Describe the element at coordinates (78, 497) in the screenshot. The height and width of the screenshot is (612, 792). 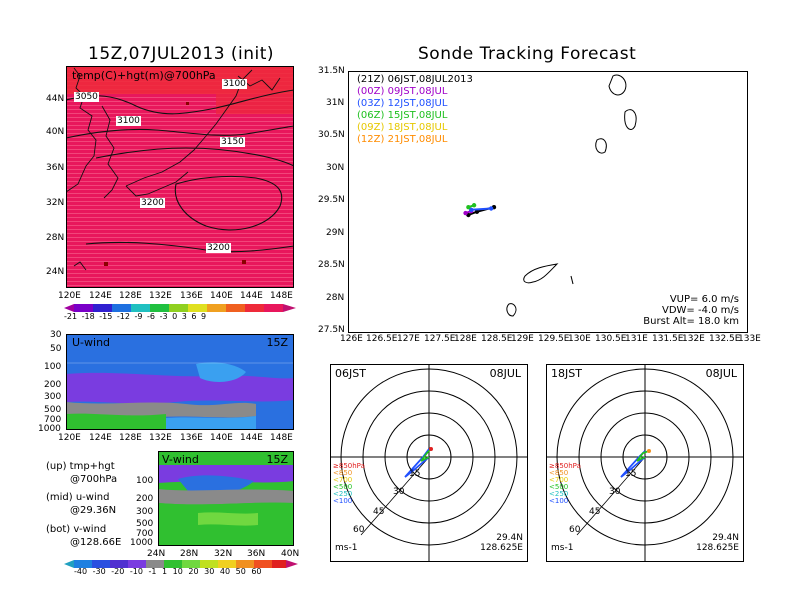
I see `side-text: (mid) u-wind` at that location.